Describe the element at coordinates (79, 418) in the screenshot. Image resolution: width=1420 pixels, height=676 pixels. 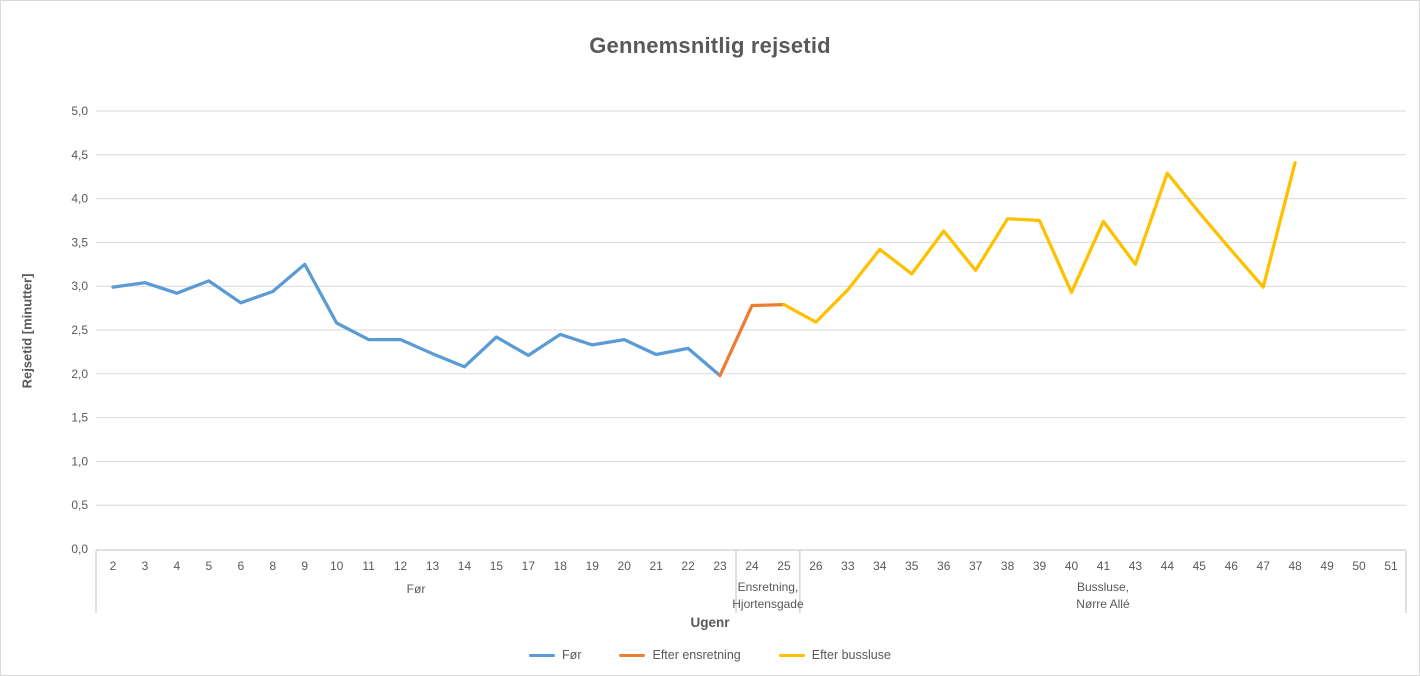
I see `y-tick-label: 1,5` at that location.